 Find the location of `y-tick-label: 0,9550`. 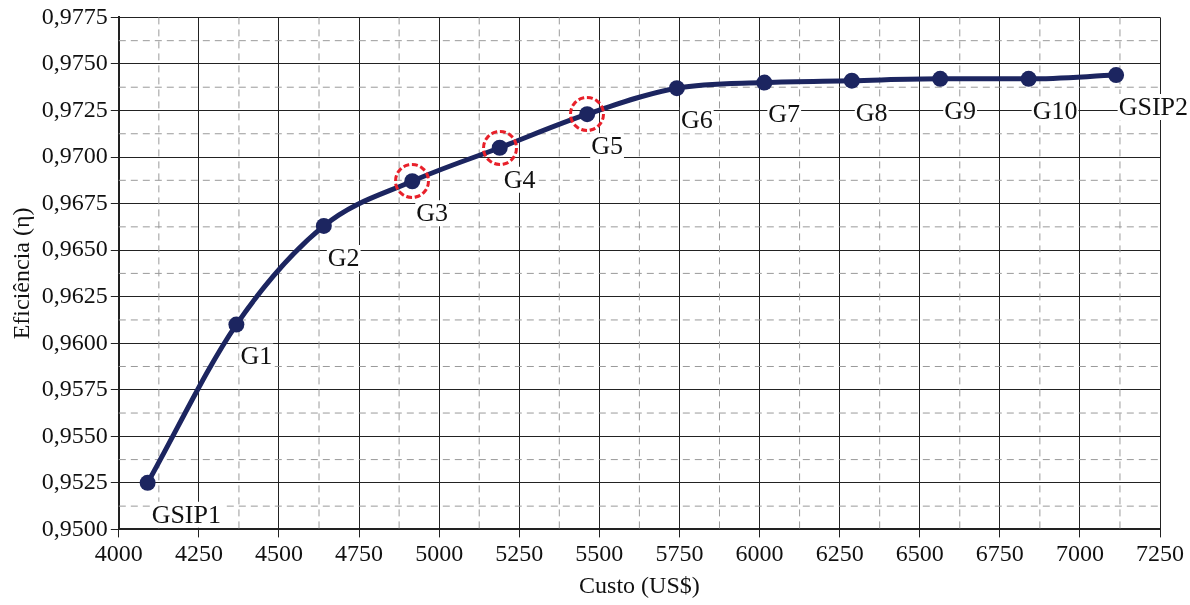

y-tick-label: 0,9550 is located at coordinates (74, 434).